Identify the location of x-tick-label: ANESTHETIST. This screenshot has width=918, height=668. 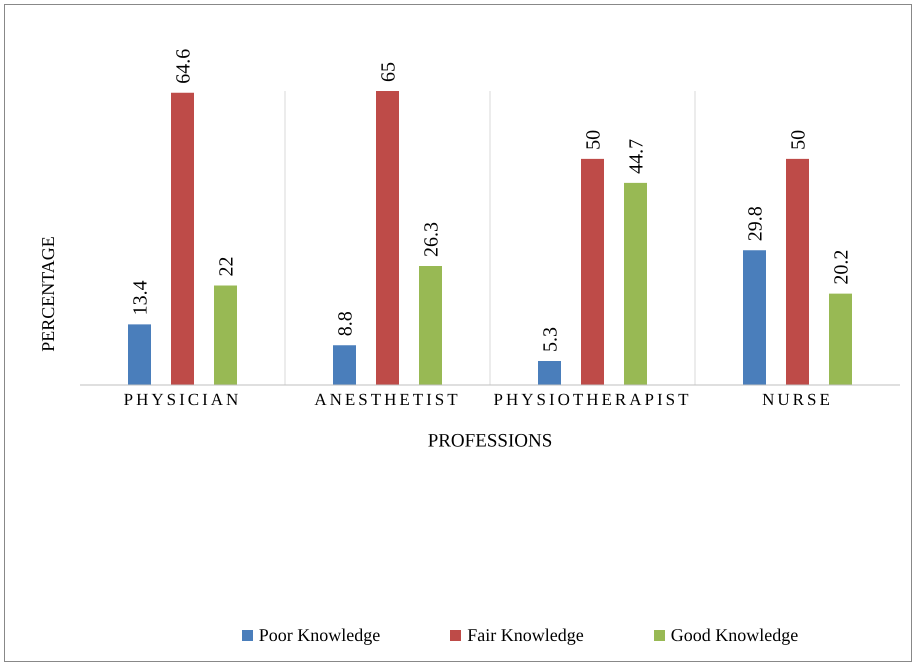
(387, 400).